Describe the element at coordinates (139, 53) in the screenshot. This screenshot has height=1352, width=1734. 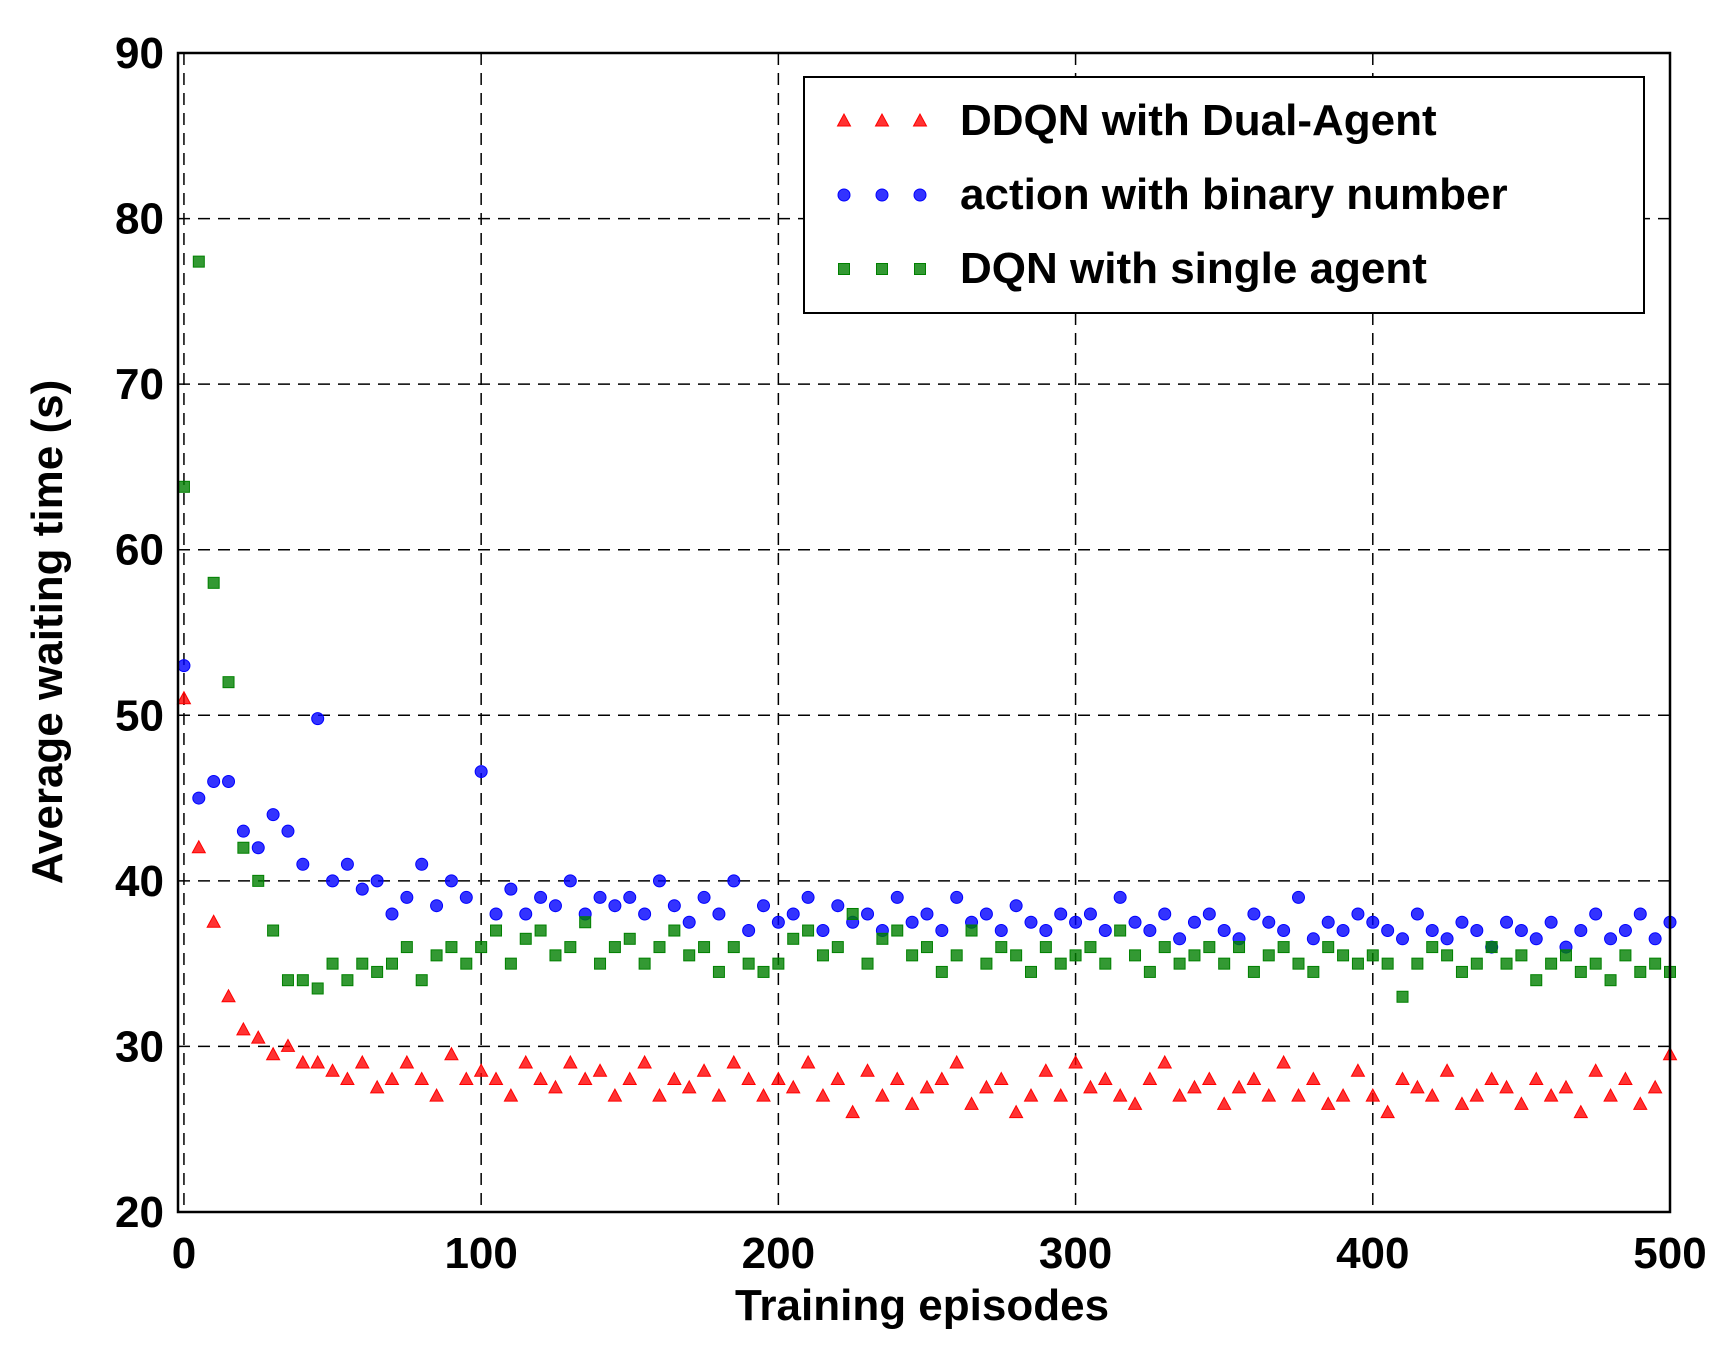
I see `y-tick-label: 90` at that location.